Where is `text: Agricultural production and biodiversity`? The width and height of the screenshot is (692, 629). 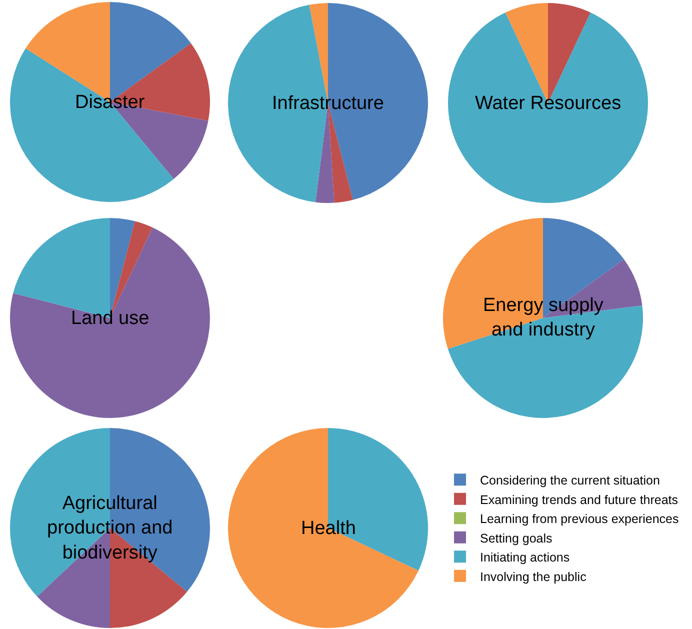 text: Agricultural production and biodiversity is located at coordinates (110, 528).